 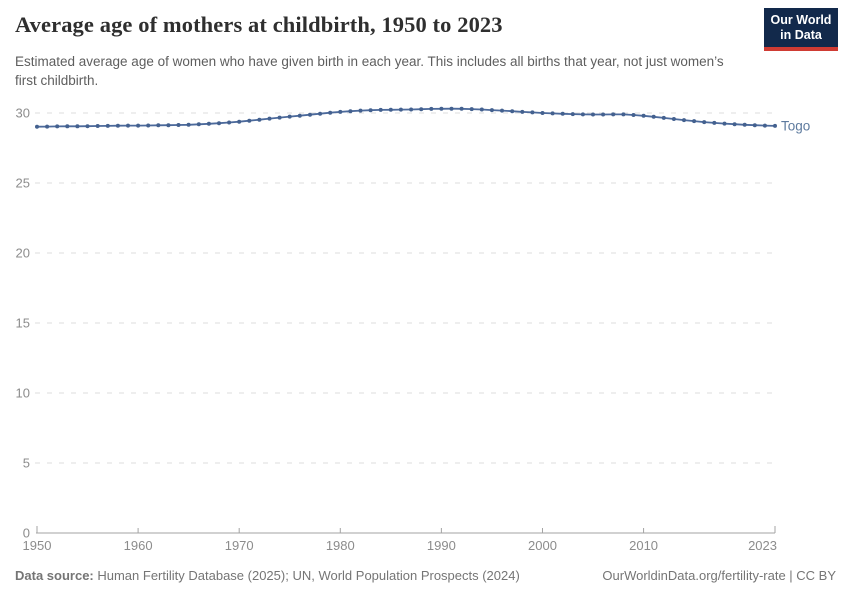 I want to click on owid-logo: Our World in Data, so click(x=801, y=29).